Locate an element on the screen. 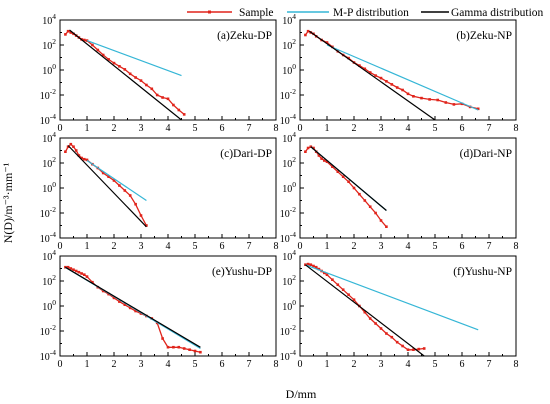 The height and width of the screenshot is (404, 550). legend-mp-label: M-P distribution is located at coordinates (371, 13).